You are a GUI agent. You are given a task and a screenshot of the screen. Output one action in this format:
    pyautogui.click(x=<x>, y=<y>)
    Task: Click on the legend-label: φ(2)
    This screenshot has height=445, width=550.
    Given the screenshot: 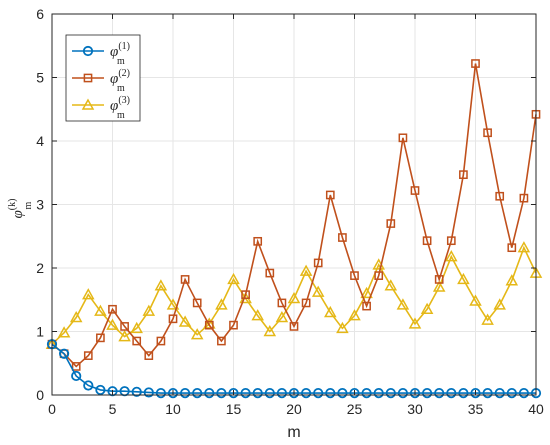 What is the action you would take?
    pyautogui.click(x=120, y=77)
    